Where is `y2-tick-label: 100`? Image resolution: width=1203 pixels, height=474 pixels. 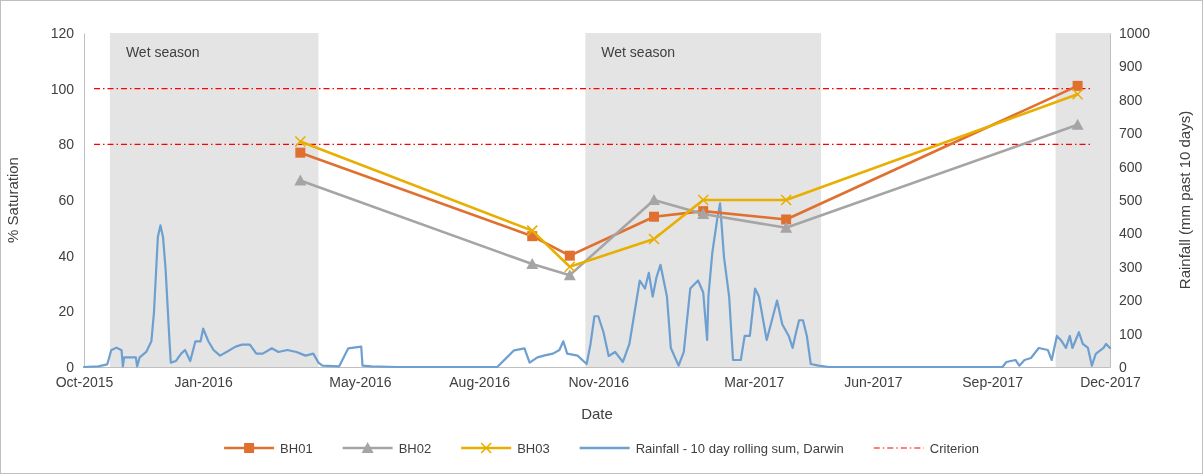 y2-tick-label: 100 is located at coordinates (1131, 333).